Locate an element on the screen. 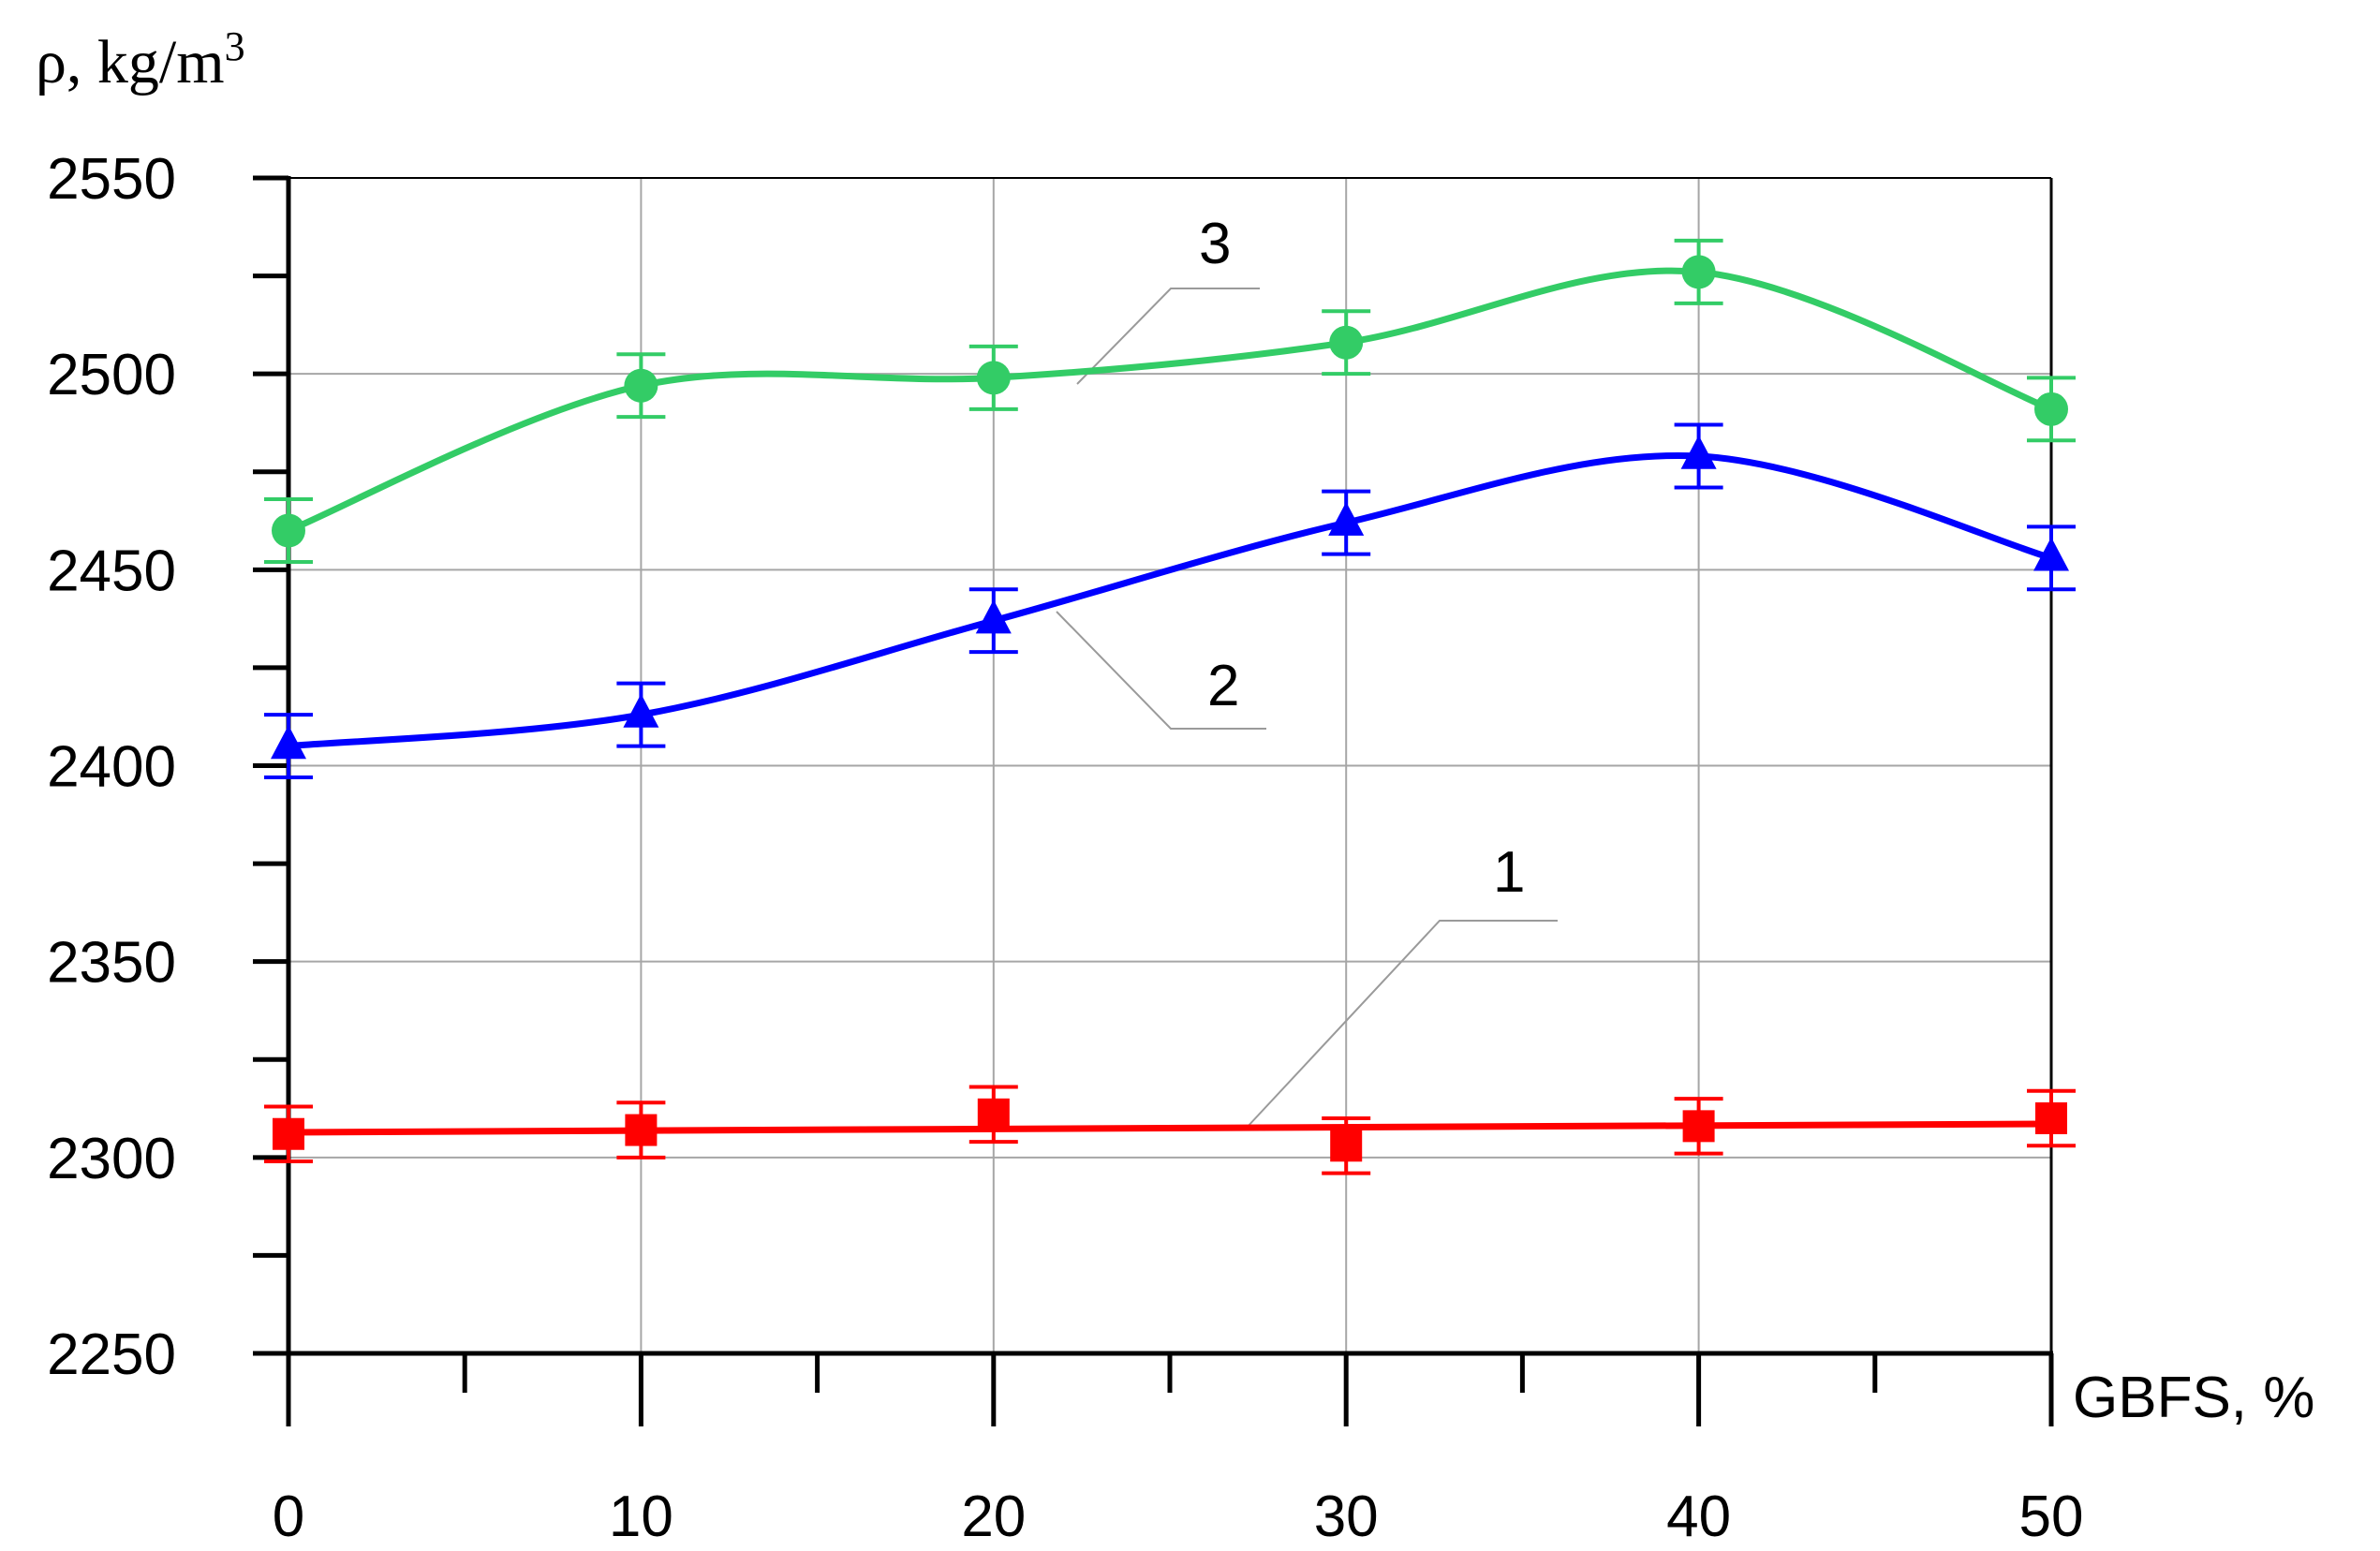  y-tick-label-2350: 2350 is located at coordinates (111, 964).